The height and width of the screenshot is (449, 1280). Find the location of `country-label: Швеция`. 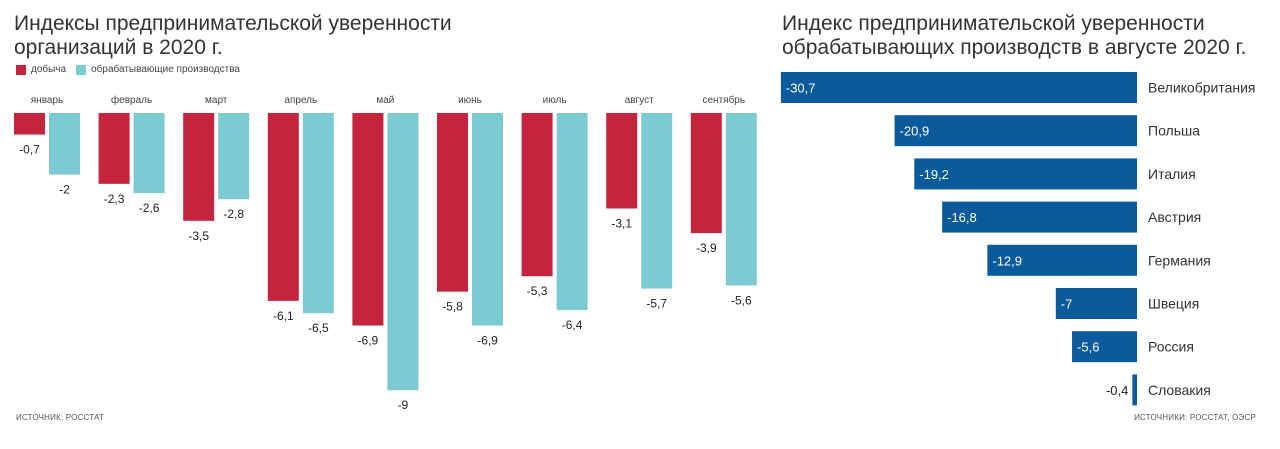

country-label: Швеция is located at coordinates (1173, 304).